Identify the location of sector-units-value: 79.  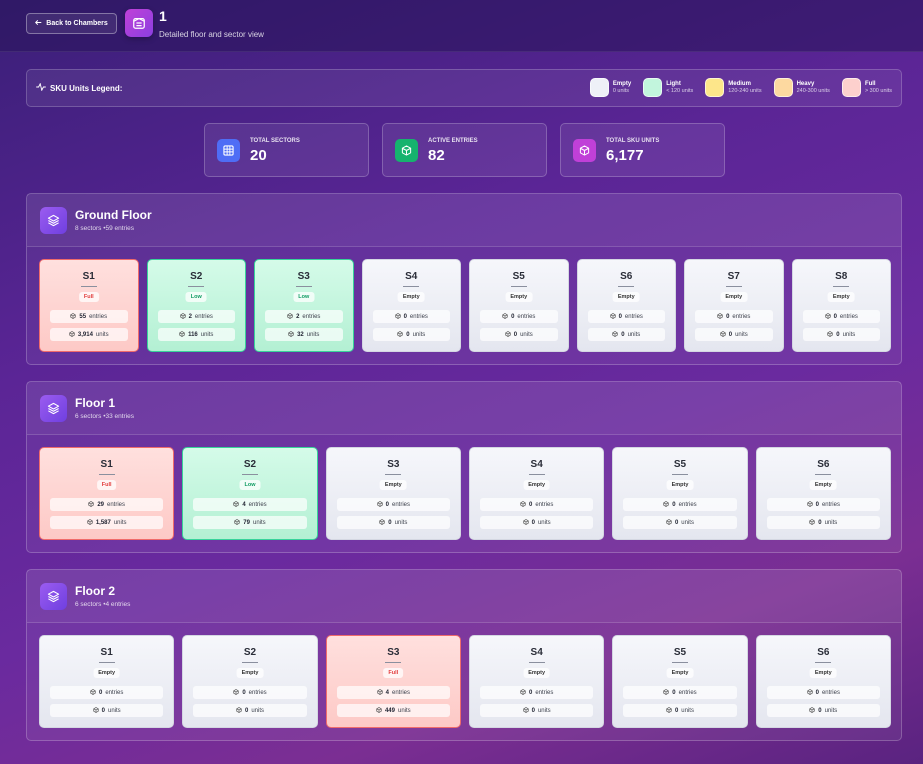
(246, 522).